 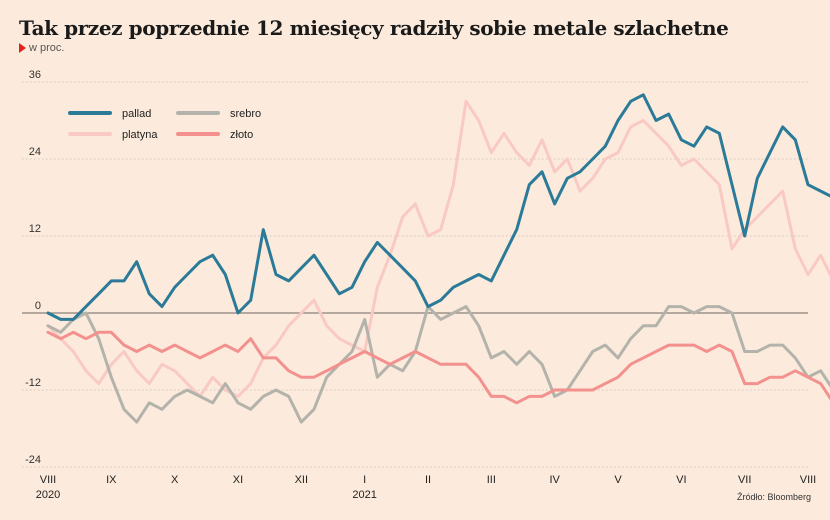 I want to click on x-tick-label: VI, so click(x=681, y=480).